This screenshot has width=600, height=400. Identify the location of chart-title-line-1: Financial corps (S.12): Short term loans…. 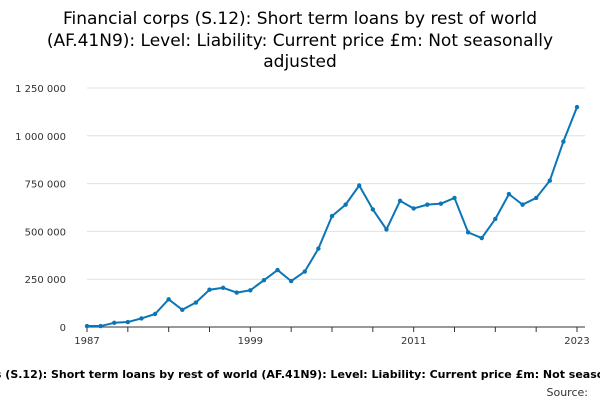
(300, 19).